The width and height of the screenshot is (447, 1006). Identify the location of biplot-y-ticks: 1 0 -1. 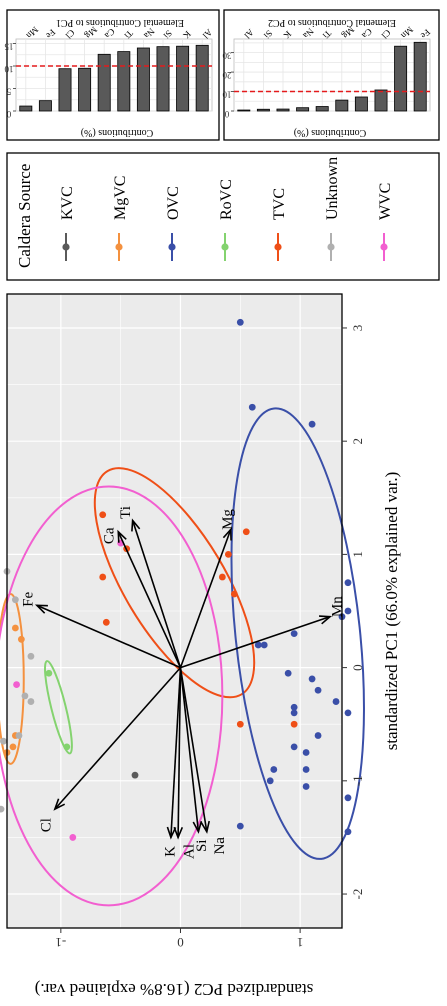
(179, 939).